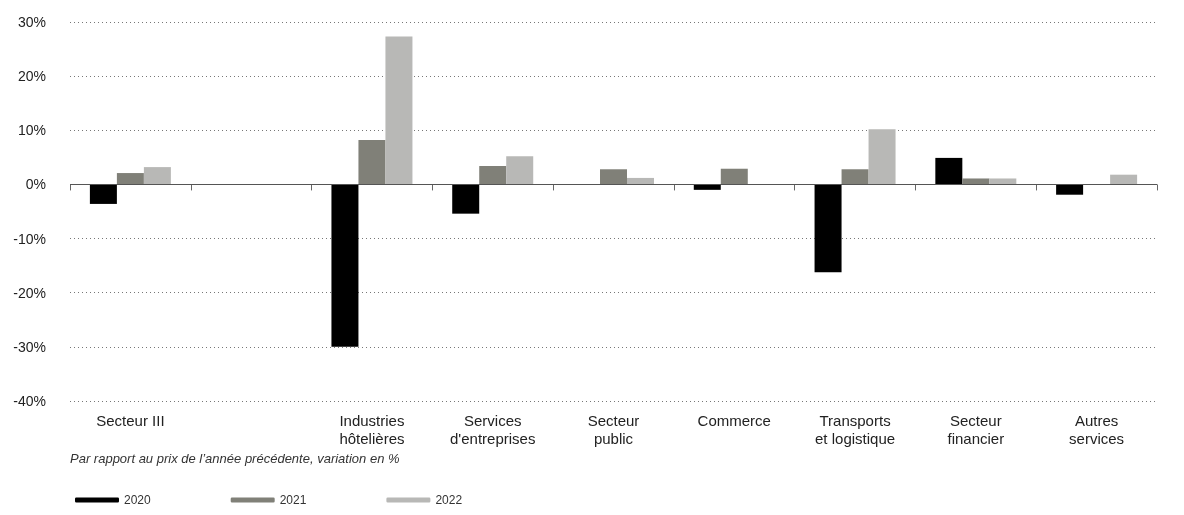 The width and height of the screenshot is (1184, 515). Describe the element at coordinates (493, 429) in the screenshot. I see `x-tick-label: Services d'entreprises` at that location.